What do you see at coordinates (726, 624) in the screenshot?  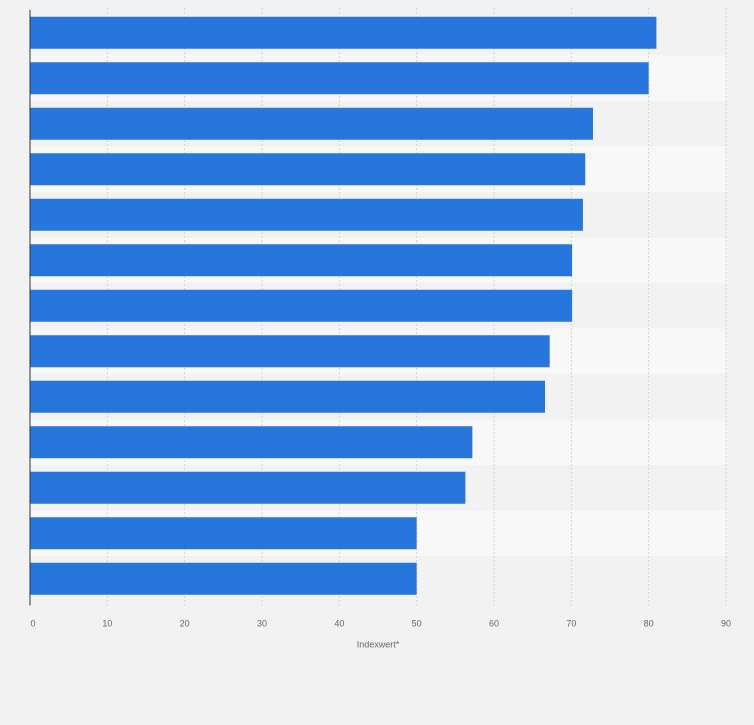 I see `x-tick-label: 90` at bounding box center [726, 624].